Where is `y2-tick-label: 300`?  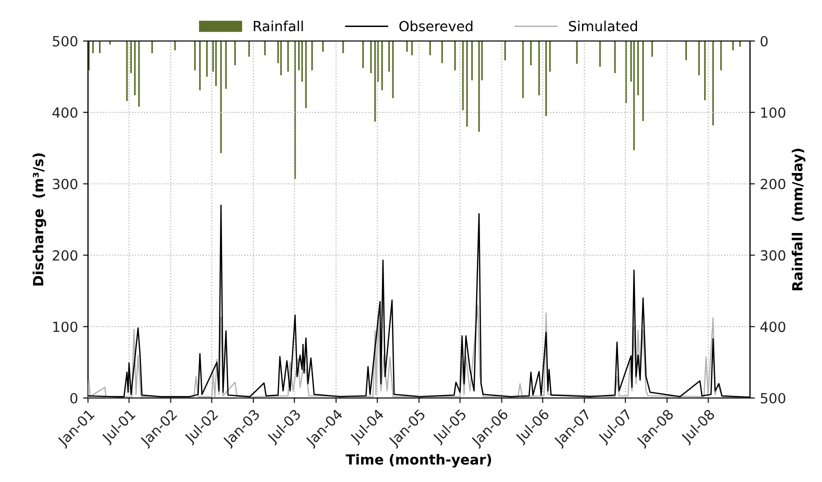 y2-tick-label: 300 is located at coordinates (773, 255).